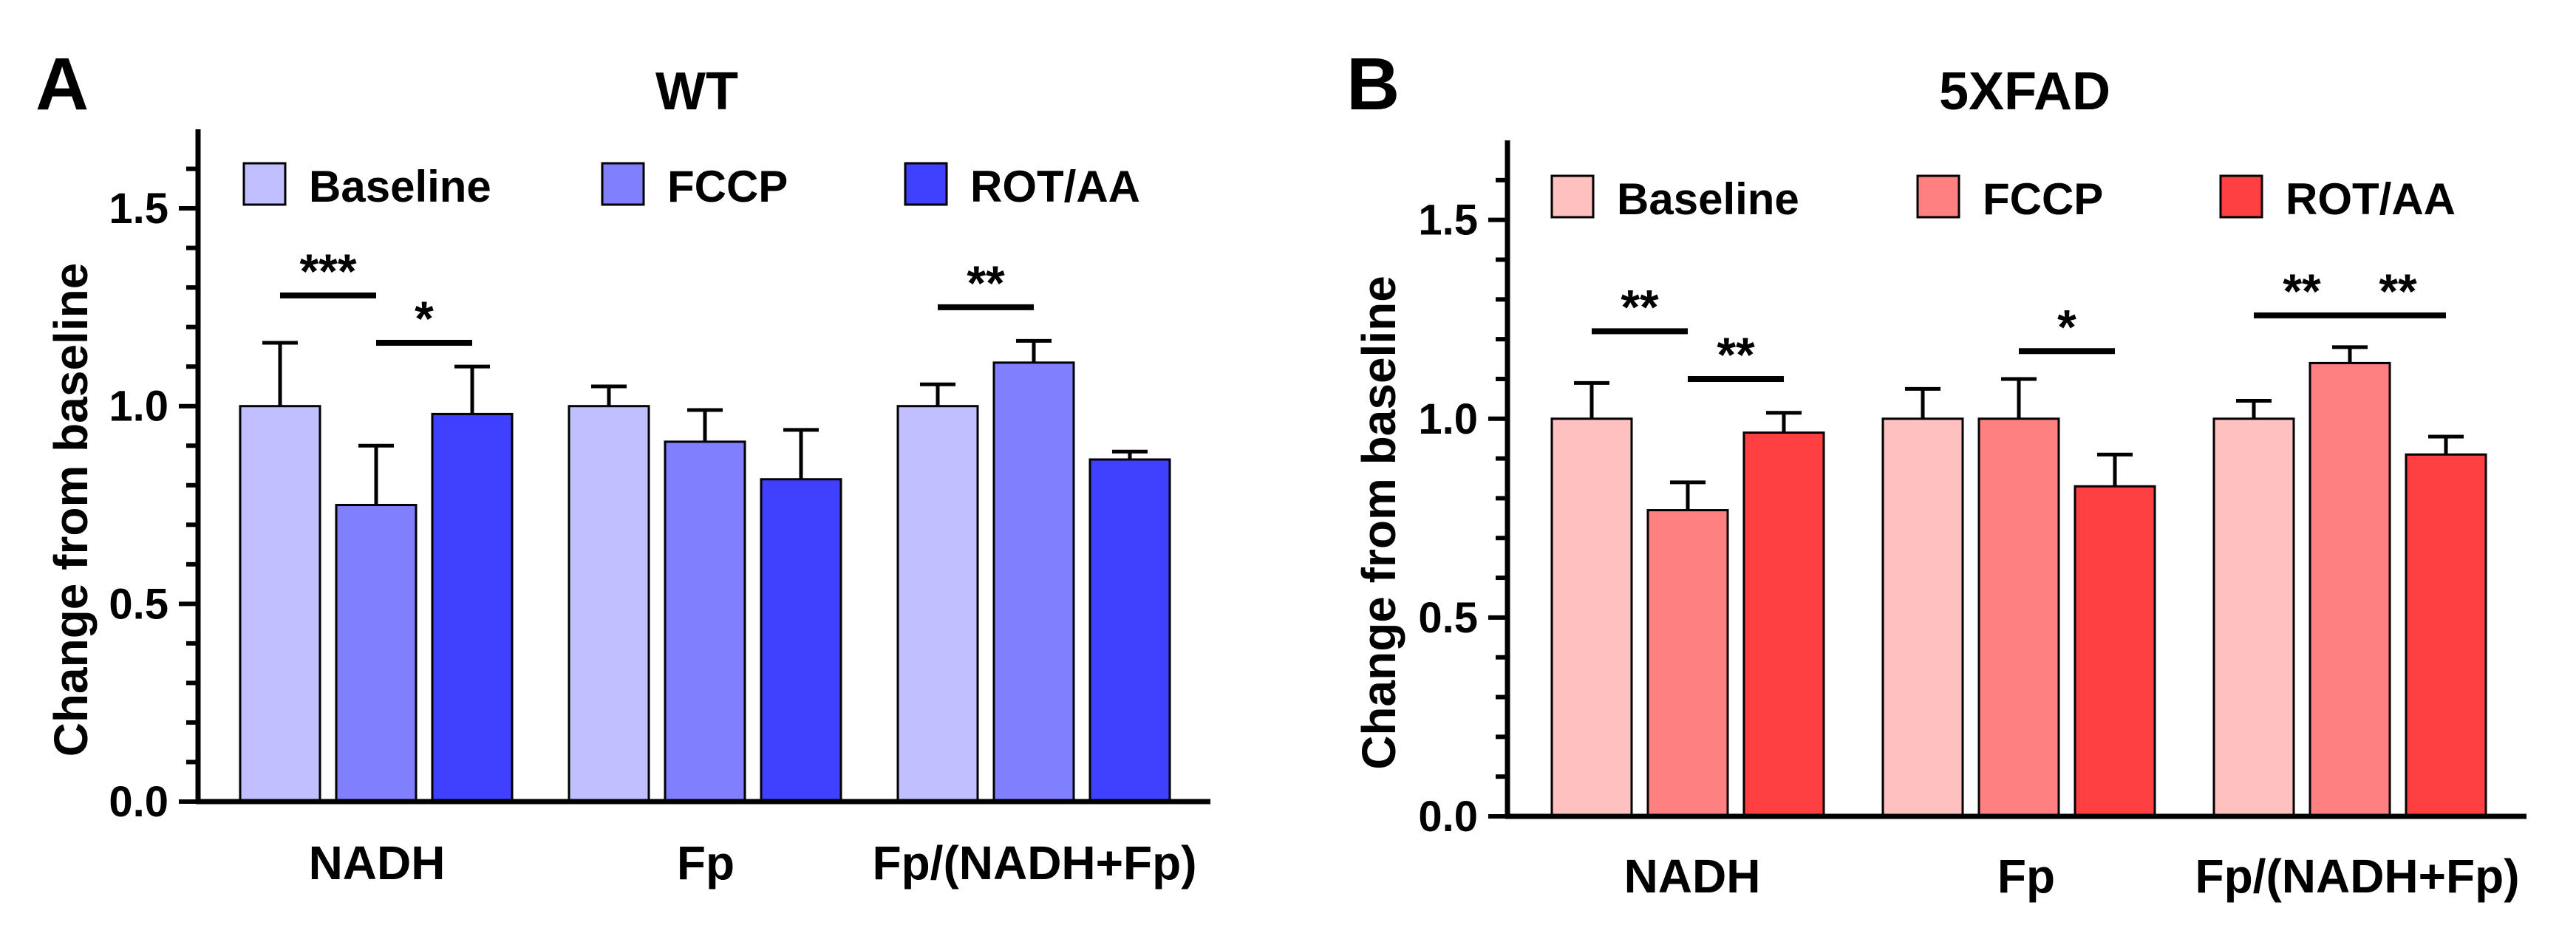 This screenshot has height=939, width=2576. What do you see at coordinates (327, 271) in the screenshot?
I see `significance-label: ***` at bounding box center [327, 271].